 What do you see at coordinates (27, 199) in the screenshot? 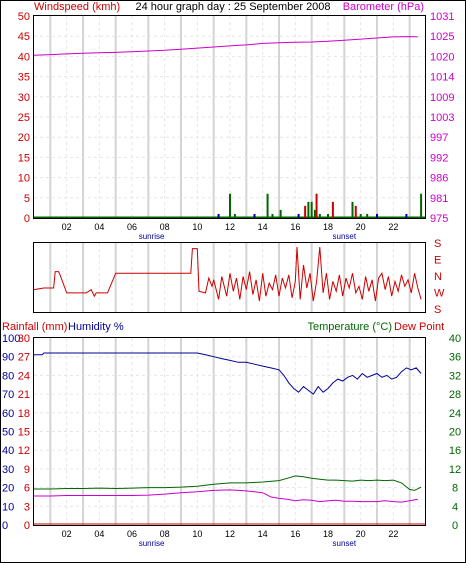
I see `windspeed-tick: 5` at bounding box center [27, 199].